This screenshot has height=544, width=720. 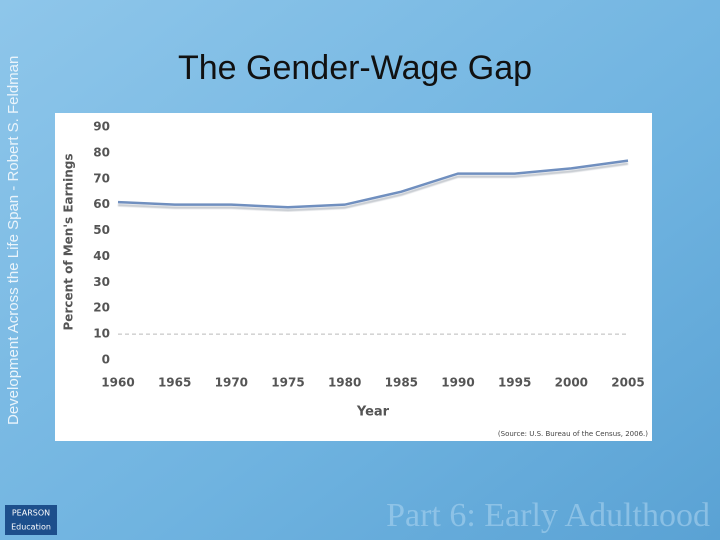 What do you see at coordinates (373, 412) in the screenshot?
I see `x-axis-label: Year` at bounding box center [373, 412].